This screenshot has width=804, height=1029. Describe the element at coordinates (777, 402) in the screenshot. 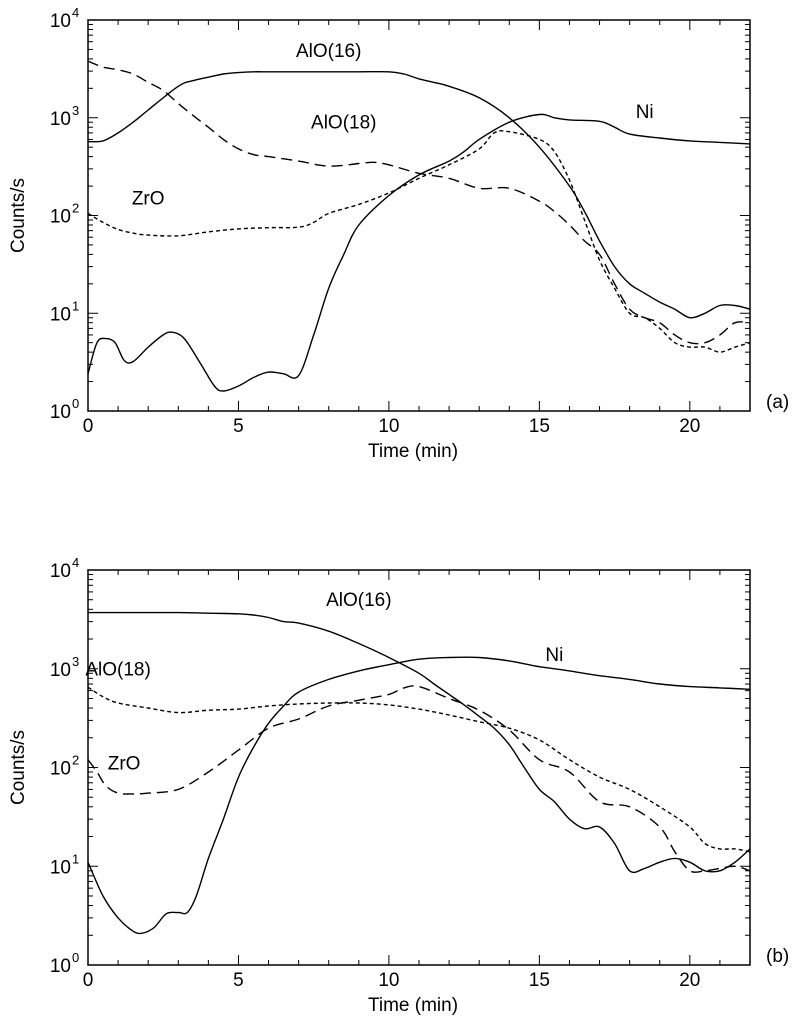

I see `panel-label: (a)` at that location.